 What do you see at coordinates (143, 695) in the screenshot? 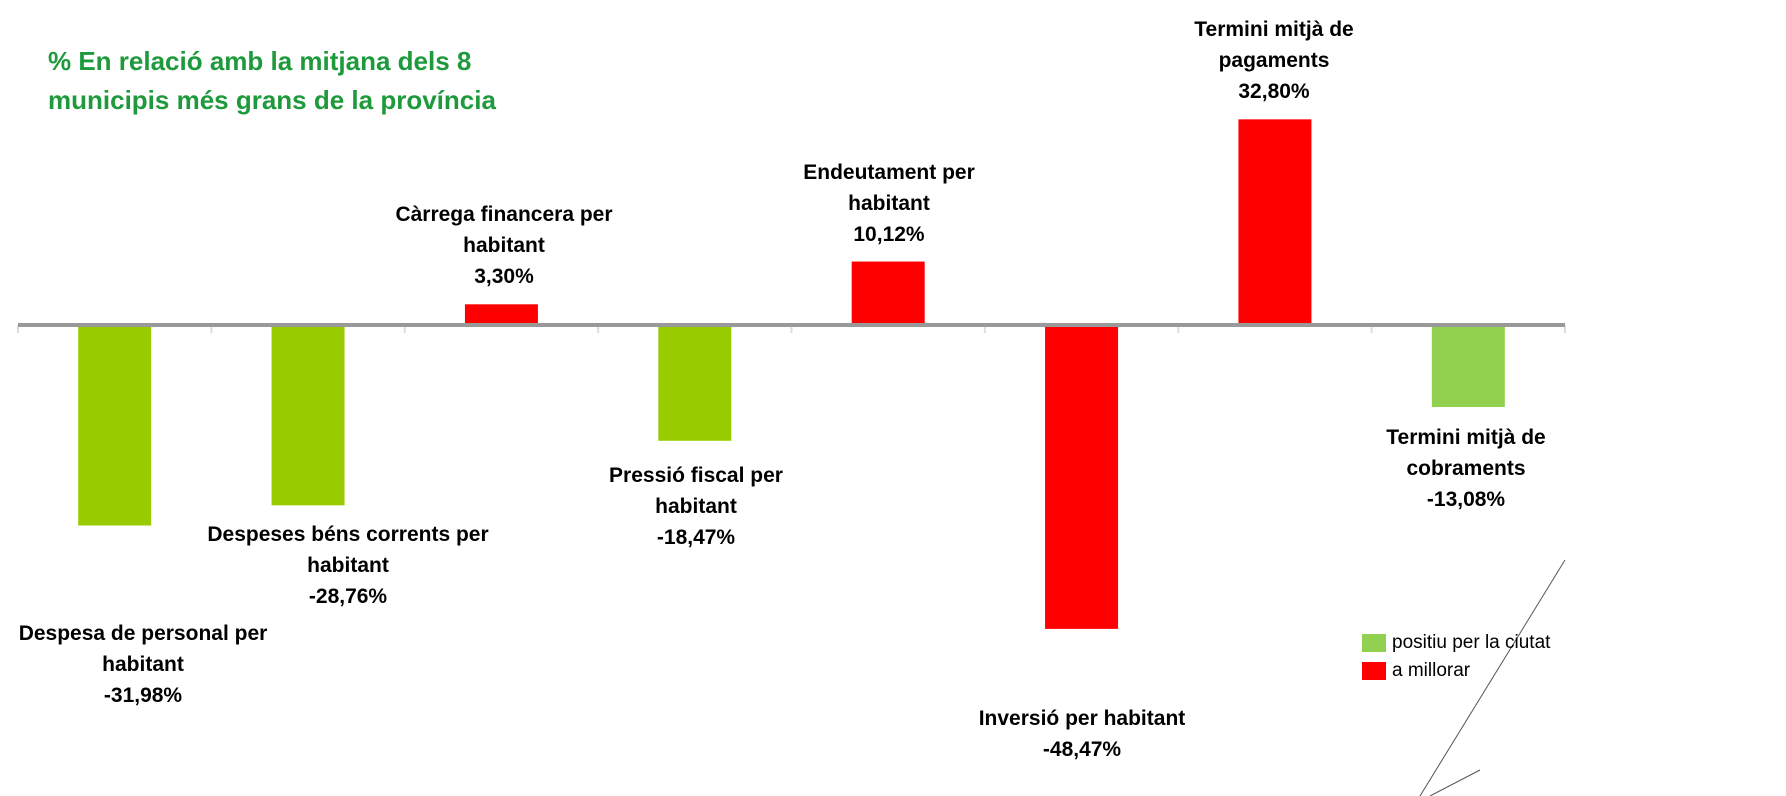
I see `value-label: -31,98%` at bounding box center [143, 695].